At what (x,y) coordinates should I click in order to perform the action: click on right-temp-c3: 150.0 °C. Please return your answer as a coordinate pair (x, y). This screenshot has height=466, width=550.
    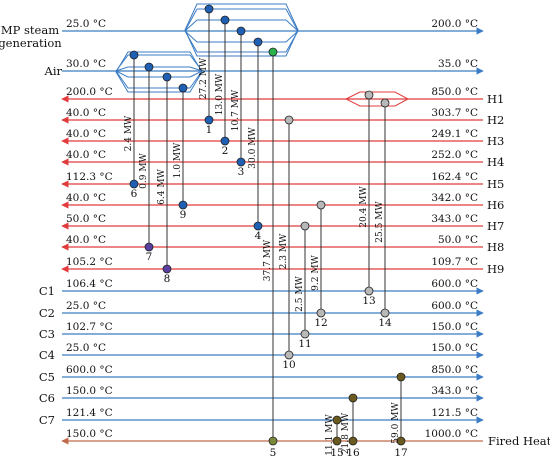
    Looking at the image, I should click on (454, 327).